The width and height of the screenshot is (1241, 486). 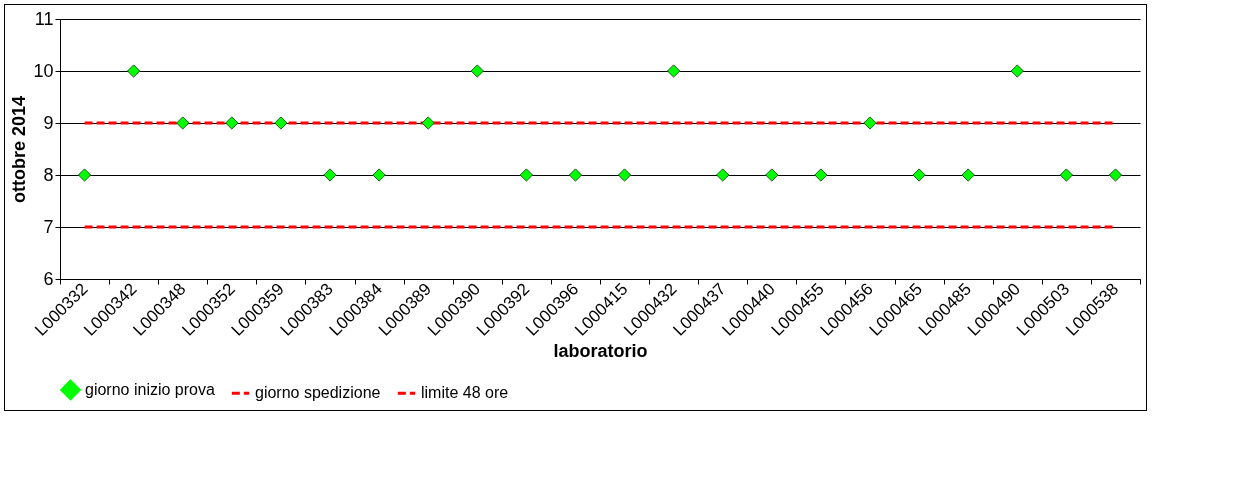 I want to click on y-tick-label: 6, so click(x=48, y=278).